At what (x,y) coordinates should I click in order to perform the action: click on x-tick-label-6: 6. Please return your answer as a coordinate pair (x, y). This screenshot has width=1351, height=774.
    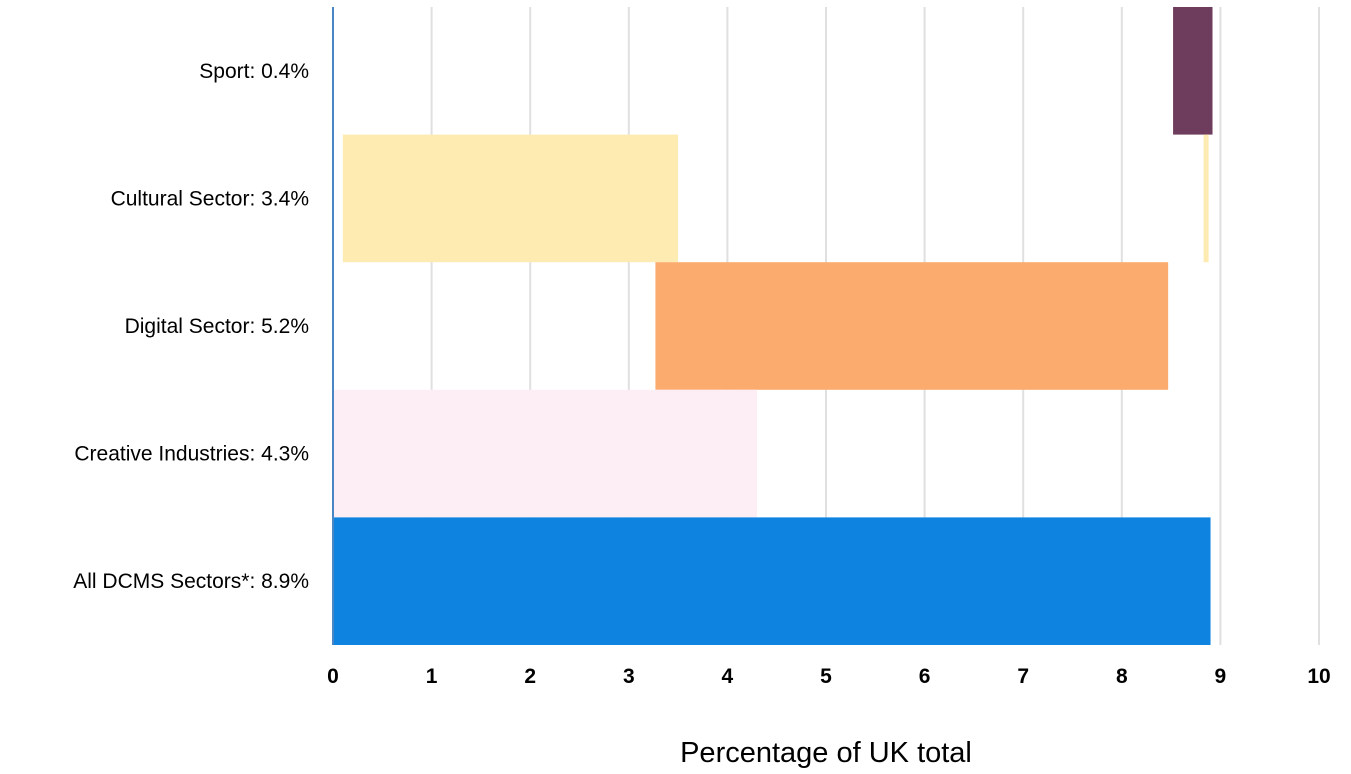
    Looking at the image, I should click on (925, 676).